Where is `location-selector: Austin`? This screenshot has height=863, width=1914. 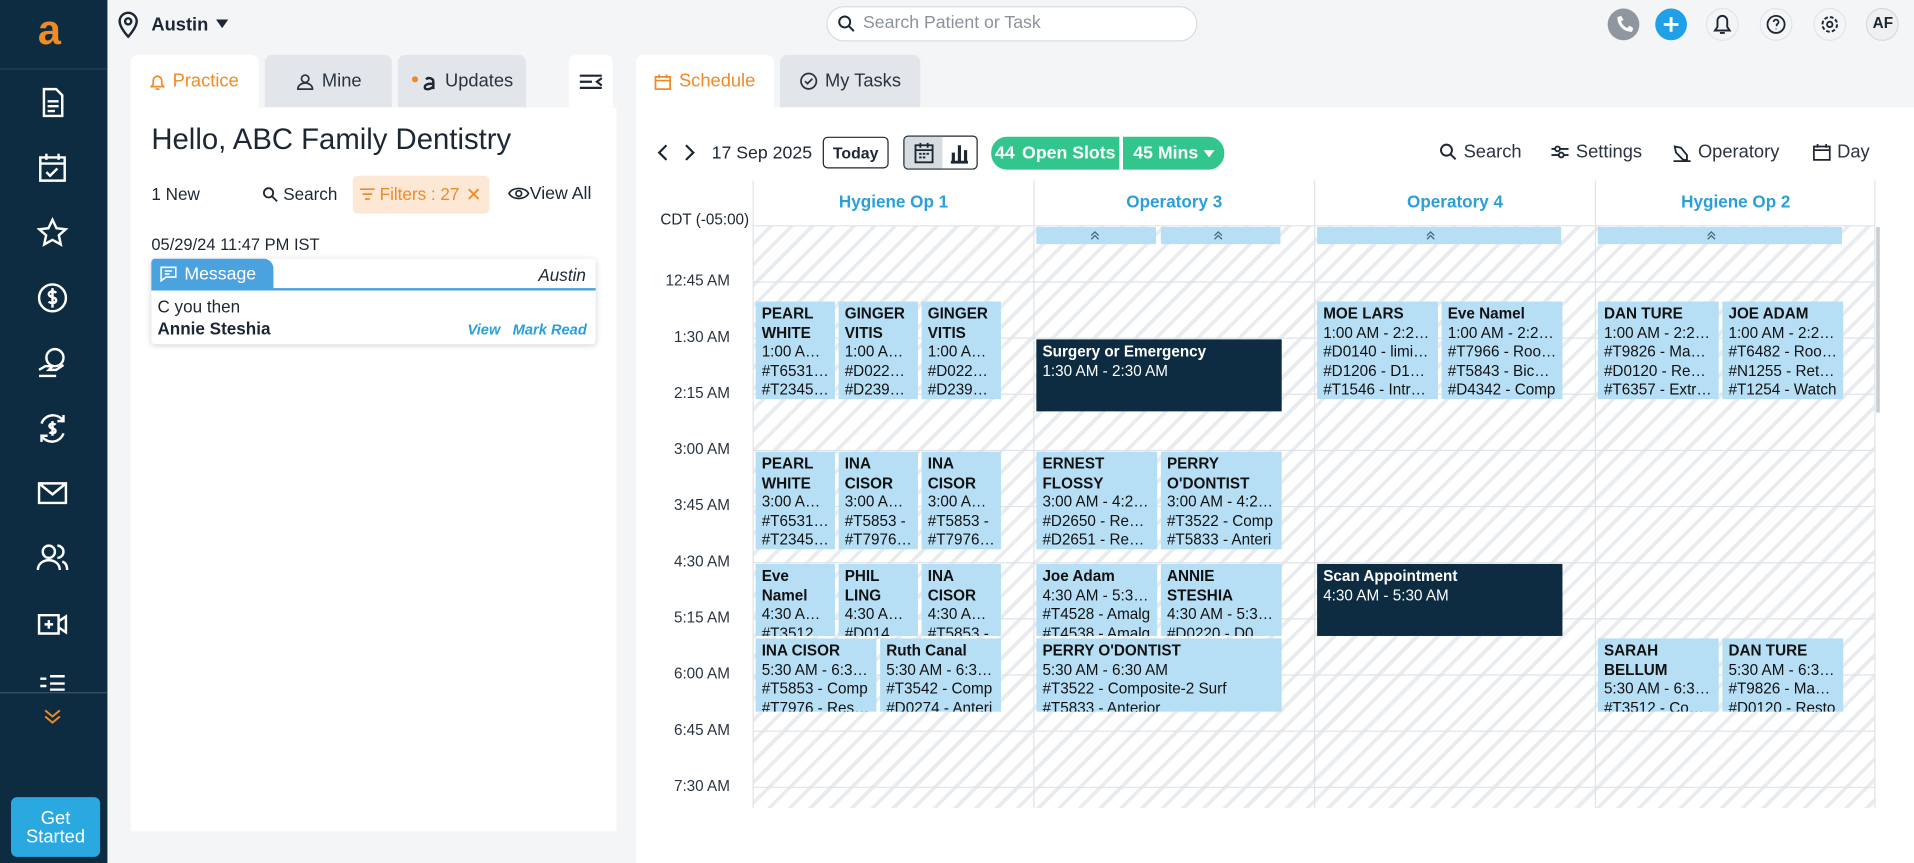 location-selector: Austin is located at coordinates (180, 25).